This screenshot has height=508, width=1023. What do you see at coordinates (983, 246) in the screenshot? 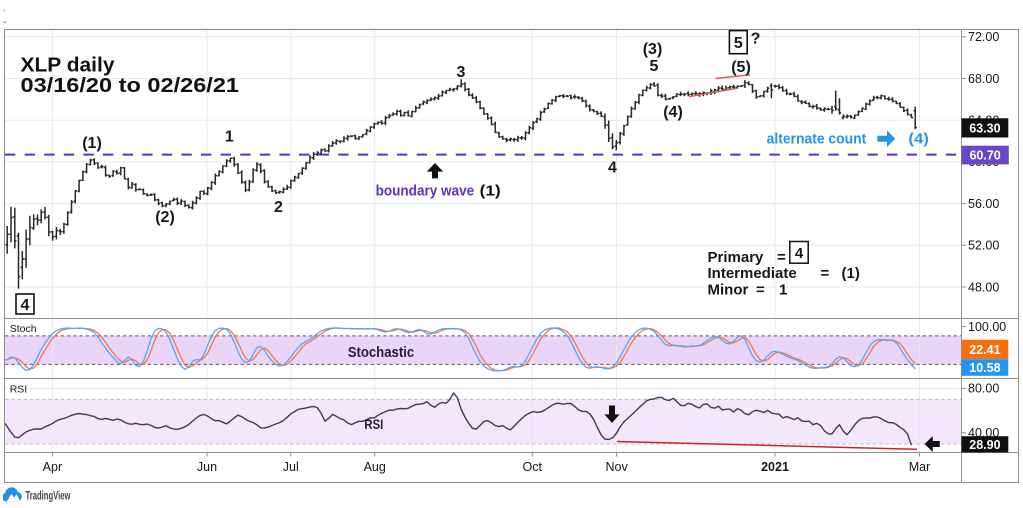
I see `svg-text: 52.00` at bounding box center [983, 246].